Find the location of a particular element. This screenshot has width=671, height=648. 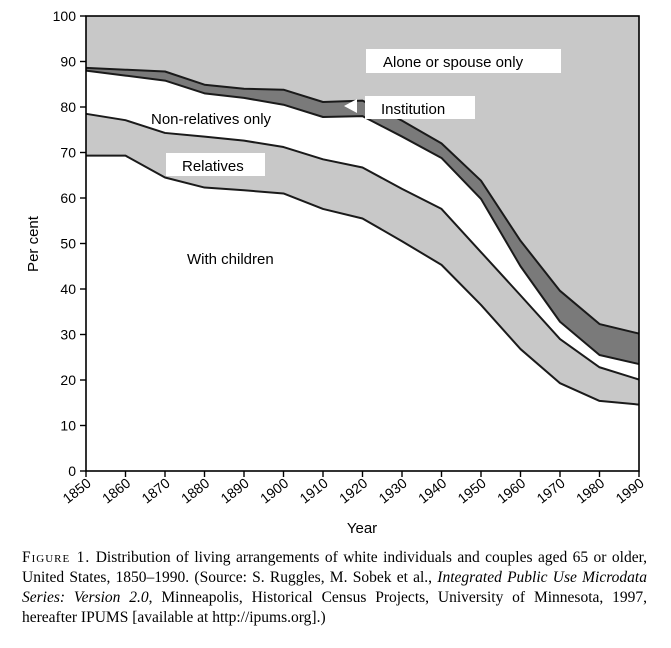

y-tick-label: 90 is located at coordinates (68, 62).